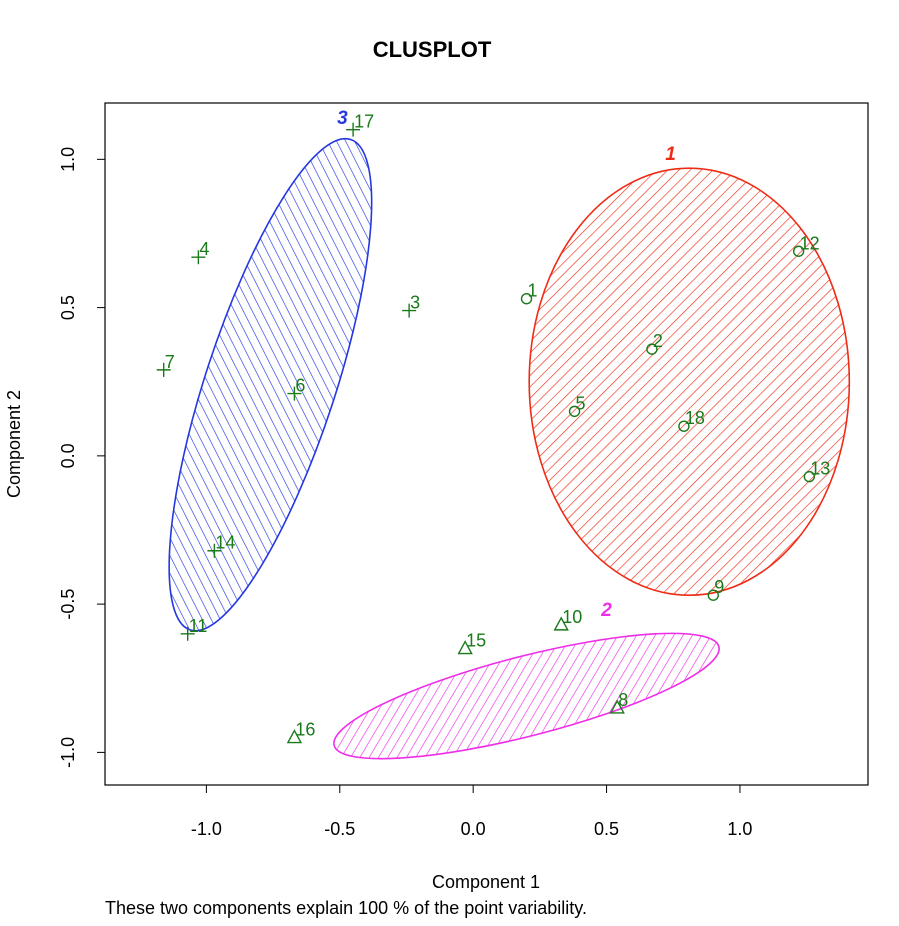 The image size is (899, 926). I want to click on point-label-2: 2, so click(658, 341).